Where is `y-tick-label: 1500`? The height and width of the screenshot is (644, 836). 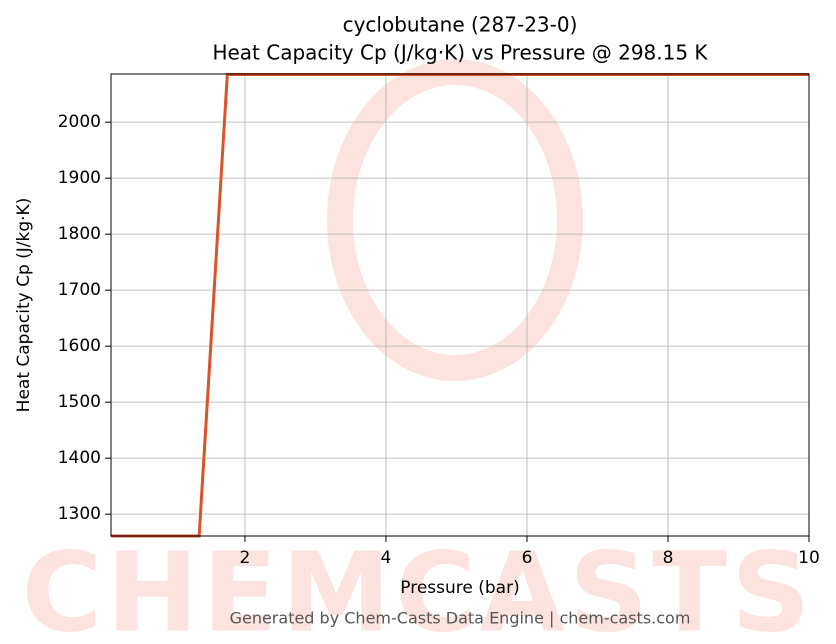 y-tick-label: 1500 is located at coordinates (79, 402).